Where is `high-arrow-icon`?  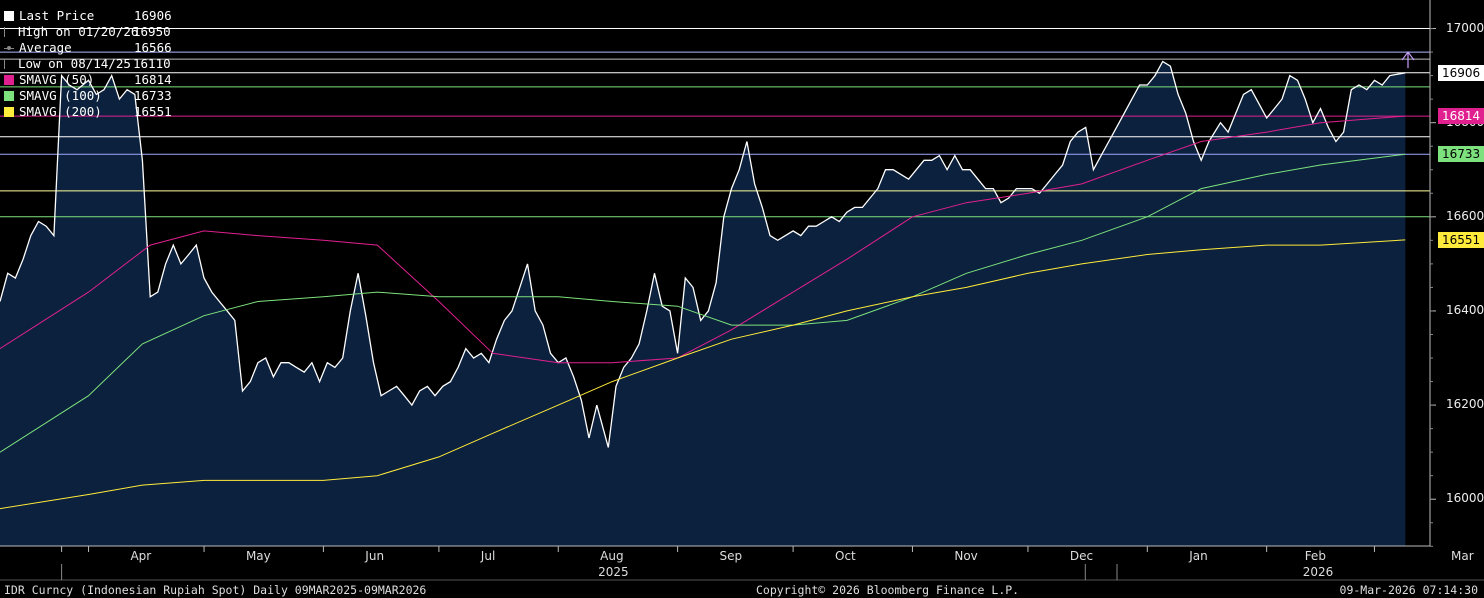 high-arrow-icon is located at coordinates (1408, 60).